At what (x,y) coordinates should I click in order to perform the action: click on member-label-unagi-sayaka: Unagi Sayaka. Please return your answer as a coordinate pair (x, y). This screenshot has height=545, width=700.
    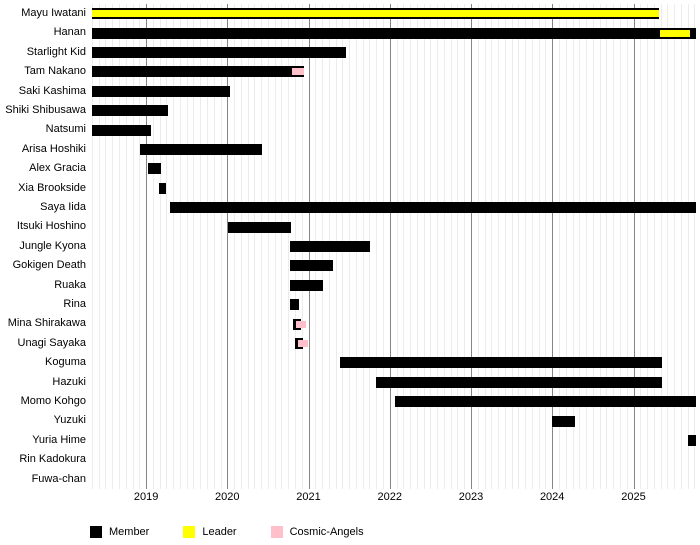
    Looking at the image, I should click on (52, 342).